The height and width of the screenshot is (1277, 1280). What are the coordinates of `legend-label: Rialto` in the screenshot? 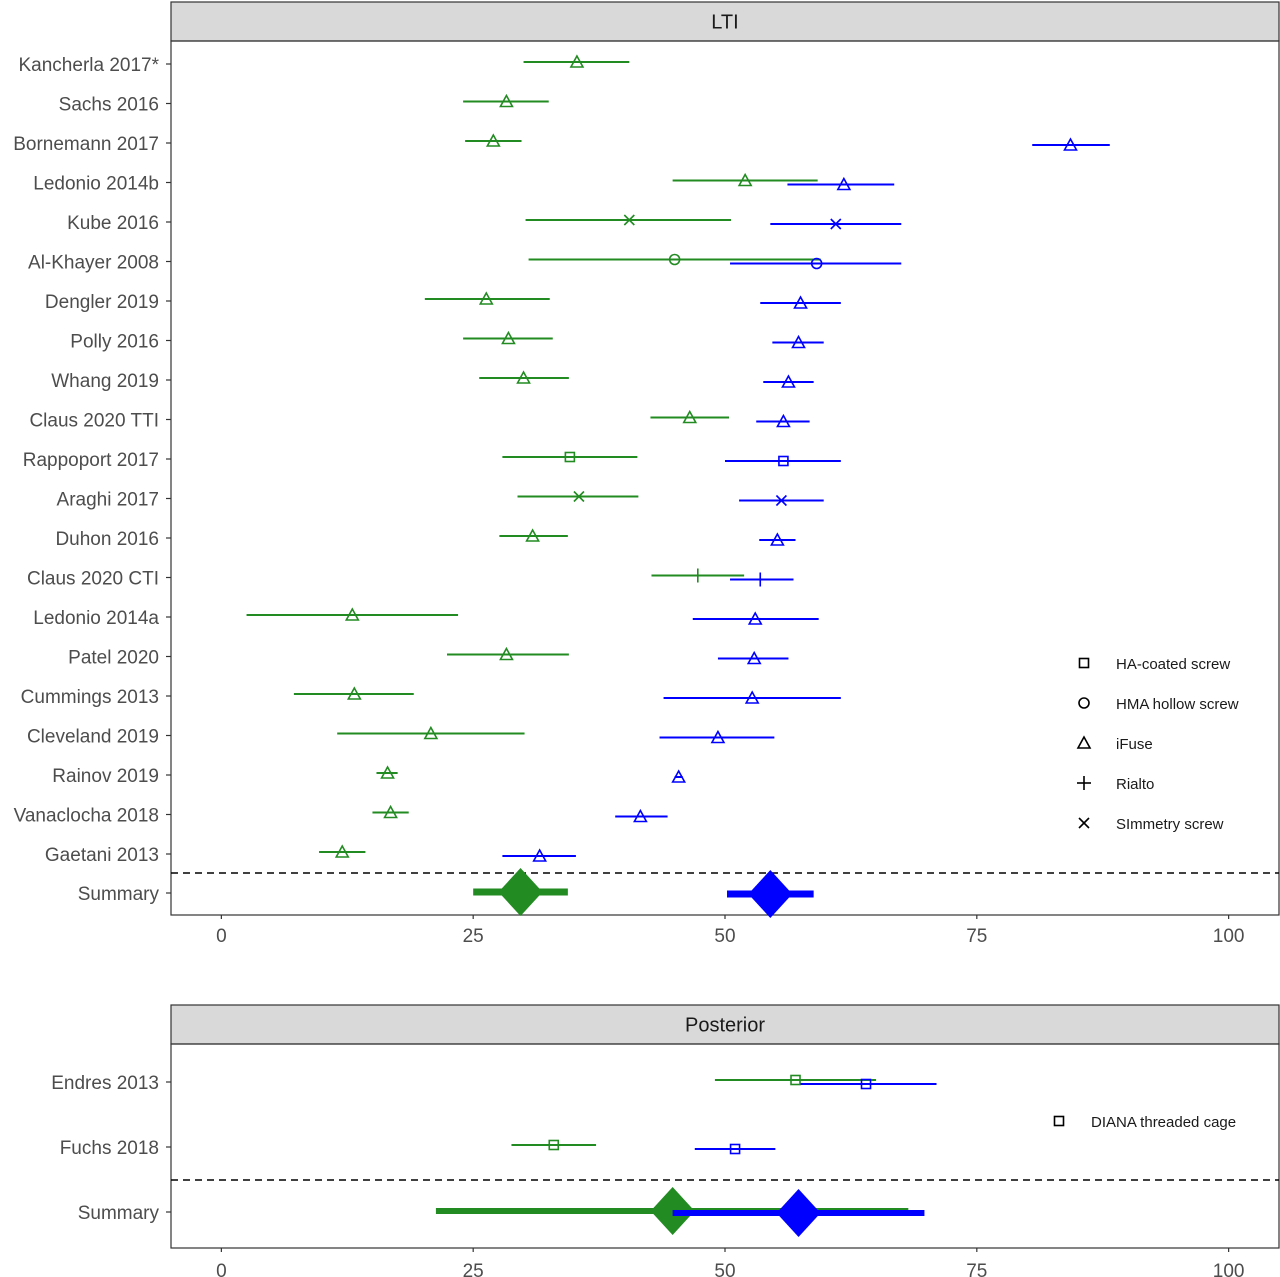 It's located at (1135, 784).